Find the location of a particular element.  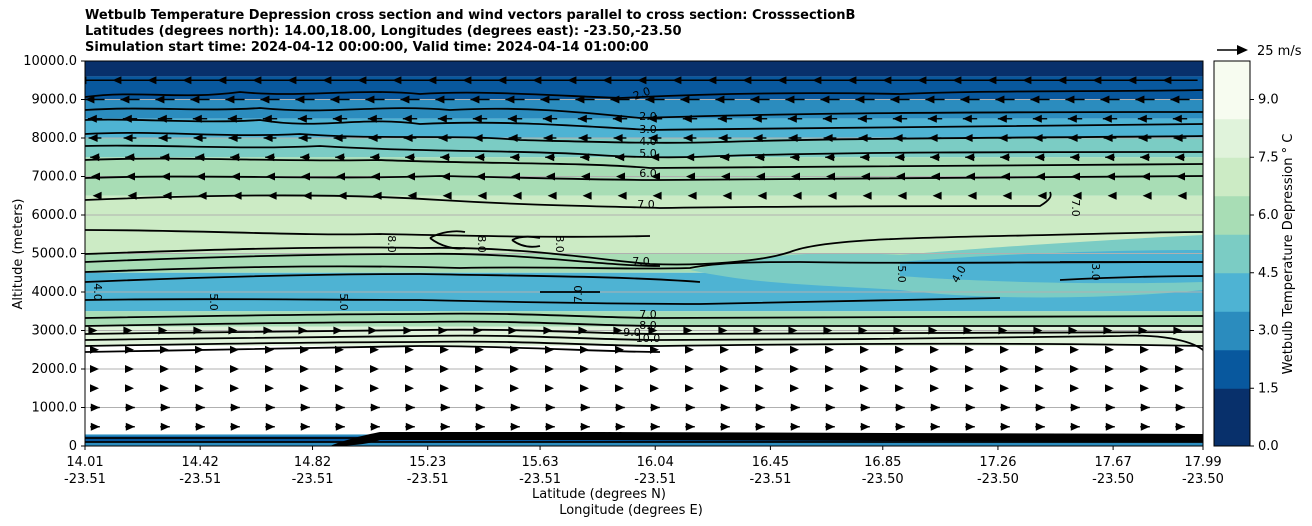

y-tick-label-0: 0 is located at coordinates (73, 446).